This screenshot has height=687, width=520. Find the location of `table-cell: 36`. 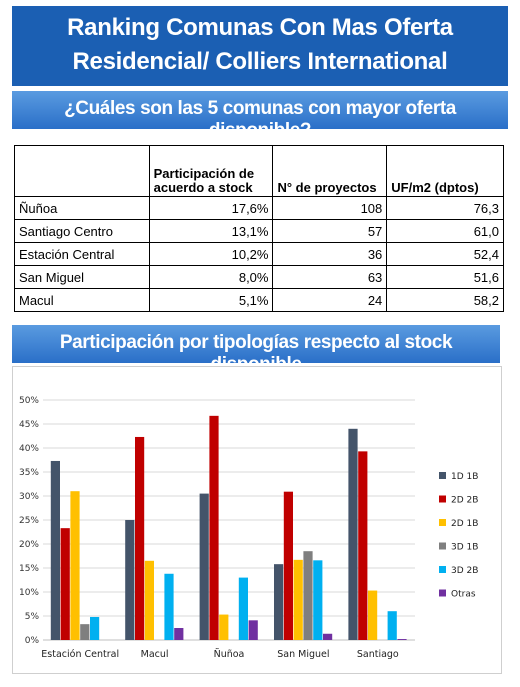

table-cell: 36 is located at coordinates (330, 254).